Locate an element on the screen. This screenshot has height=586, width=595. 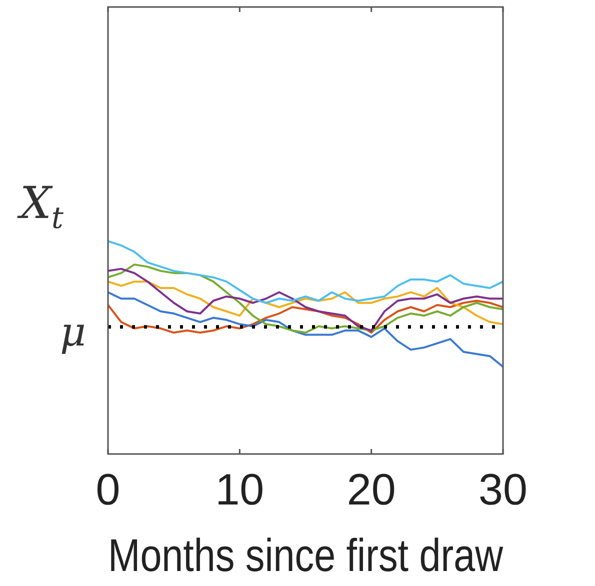
x-tick-label: 10 is located at coordinates (239, 490).